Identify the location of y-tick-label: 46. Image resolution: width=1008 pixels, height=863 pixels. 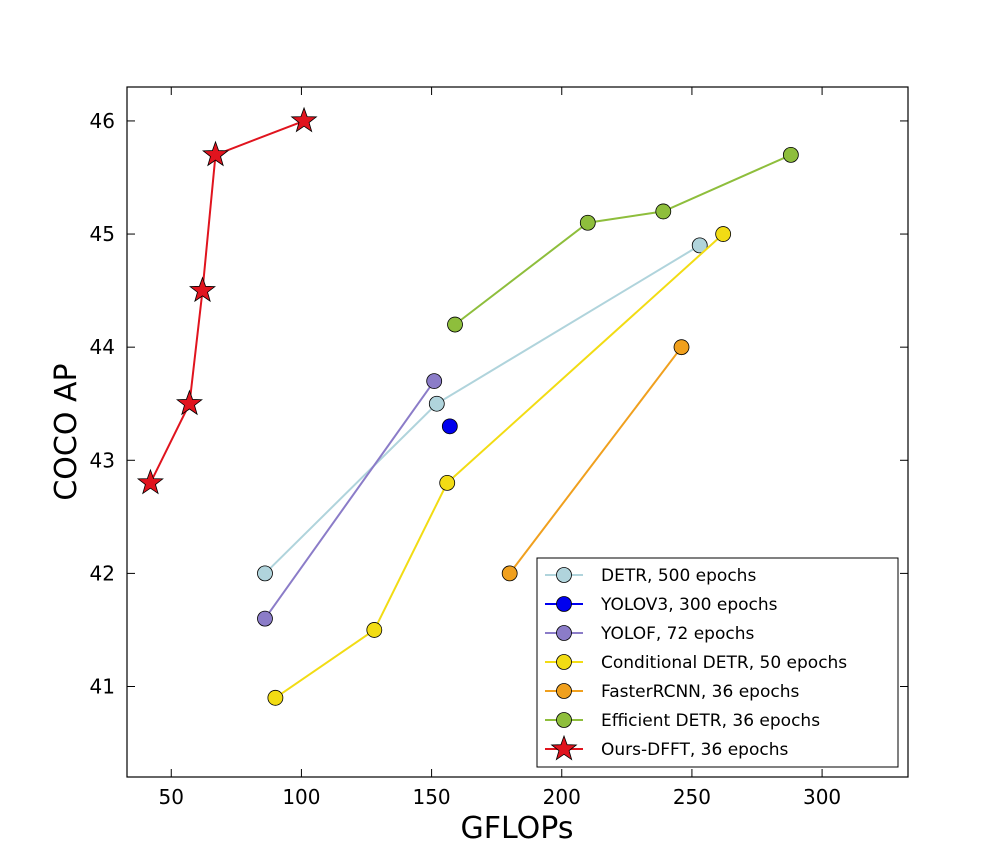
(102, 121).